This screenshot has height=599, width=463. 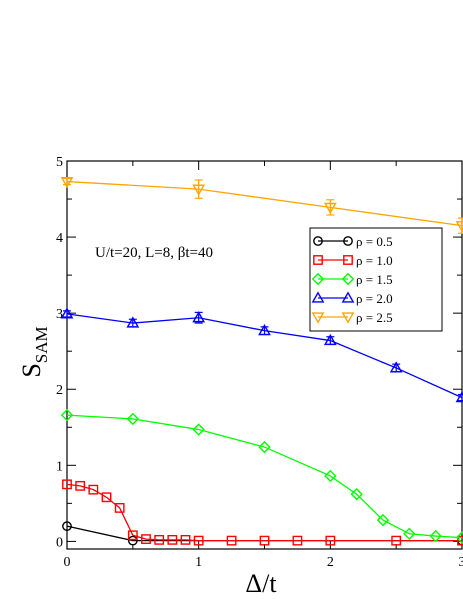 I want to click on y-axis-label-sub: SAM, so click(x=41, y=344).